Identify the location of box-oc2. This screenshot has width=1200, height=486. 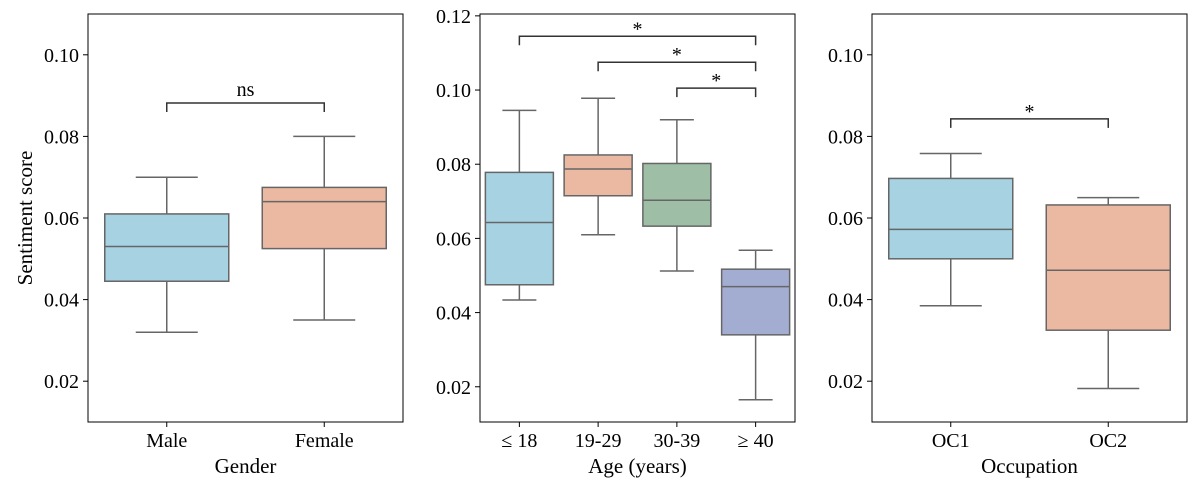
(1108, 293).